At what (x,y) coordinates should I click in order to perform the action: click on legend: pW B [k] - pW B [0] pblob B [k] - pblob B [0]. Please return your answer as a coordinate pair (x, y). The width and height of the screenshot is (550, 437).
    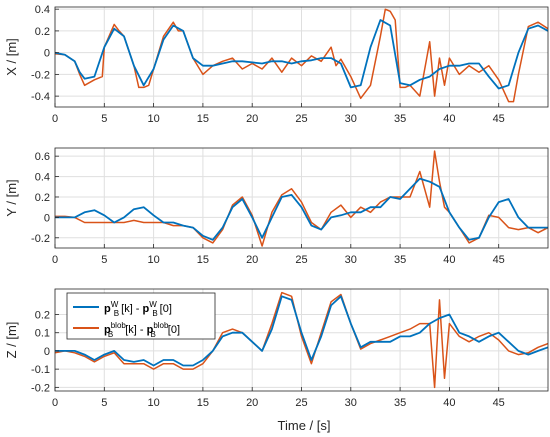
    Looking at the image, I should click on (141, 316).